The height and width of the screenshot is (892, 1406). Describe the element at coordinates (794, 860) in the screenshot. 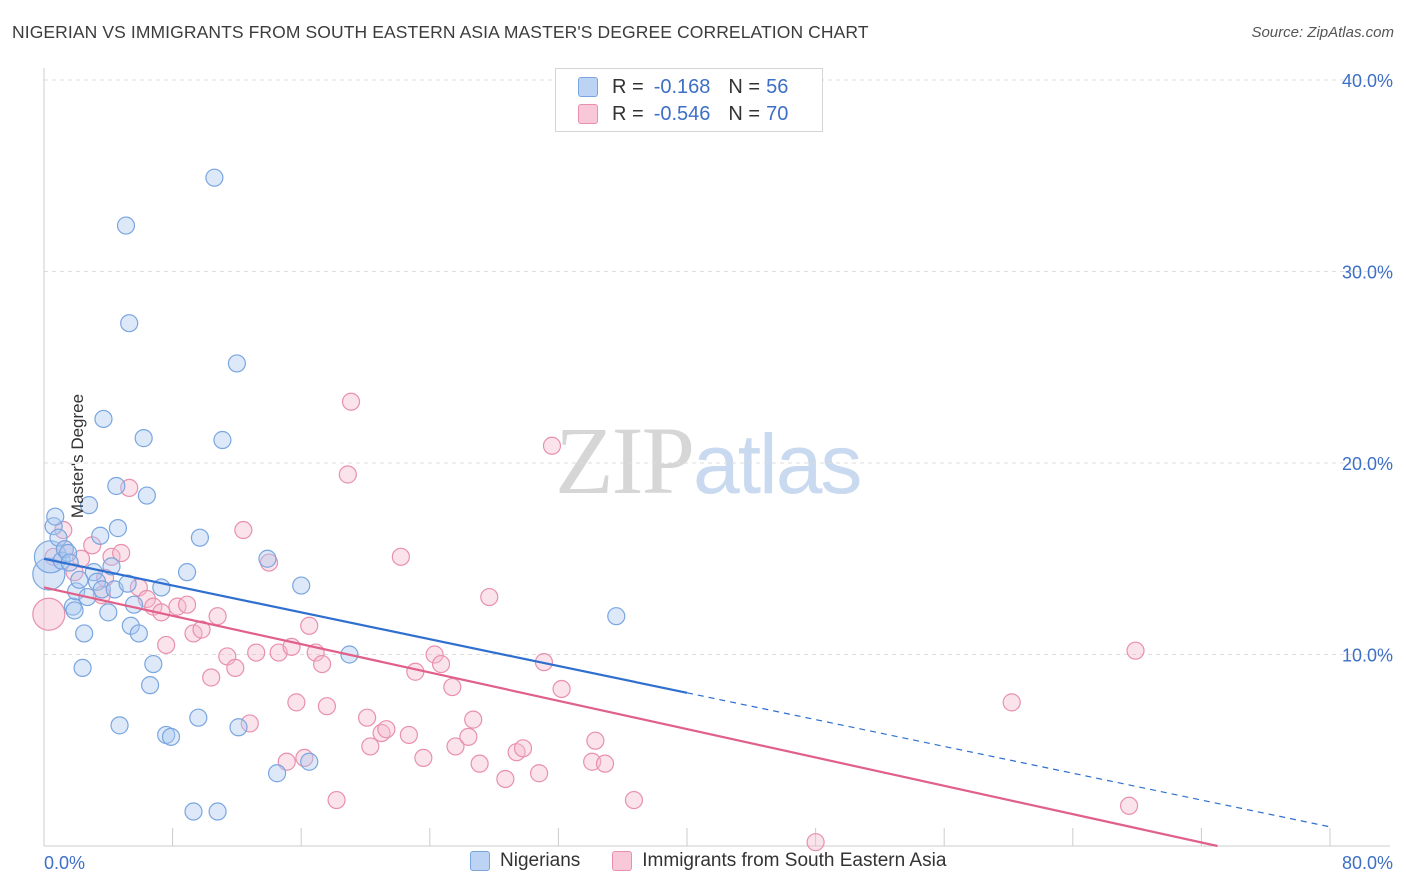

I see `legend-label-immigrants: Immigrants from South Eastern Asia` at that location.